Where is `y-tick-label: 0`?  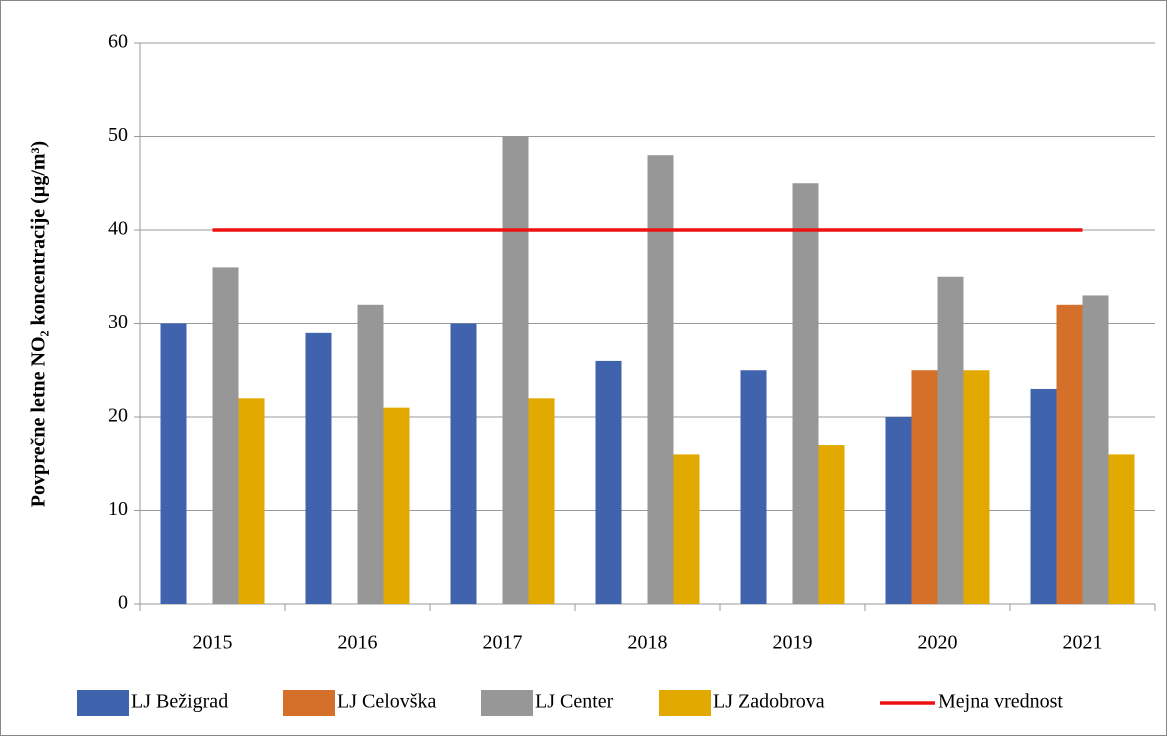 y-tick-label: 0 is located at coordinates (123, 603).